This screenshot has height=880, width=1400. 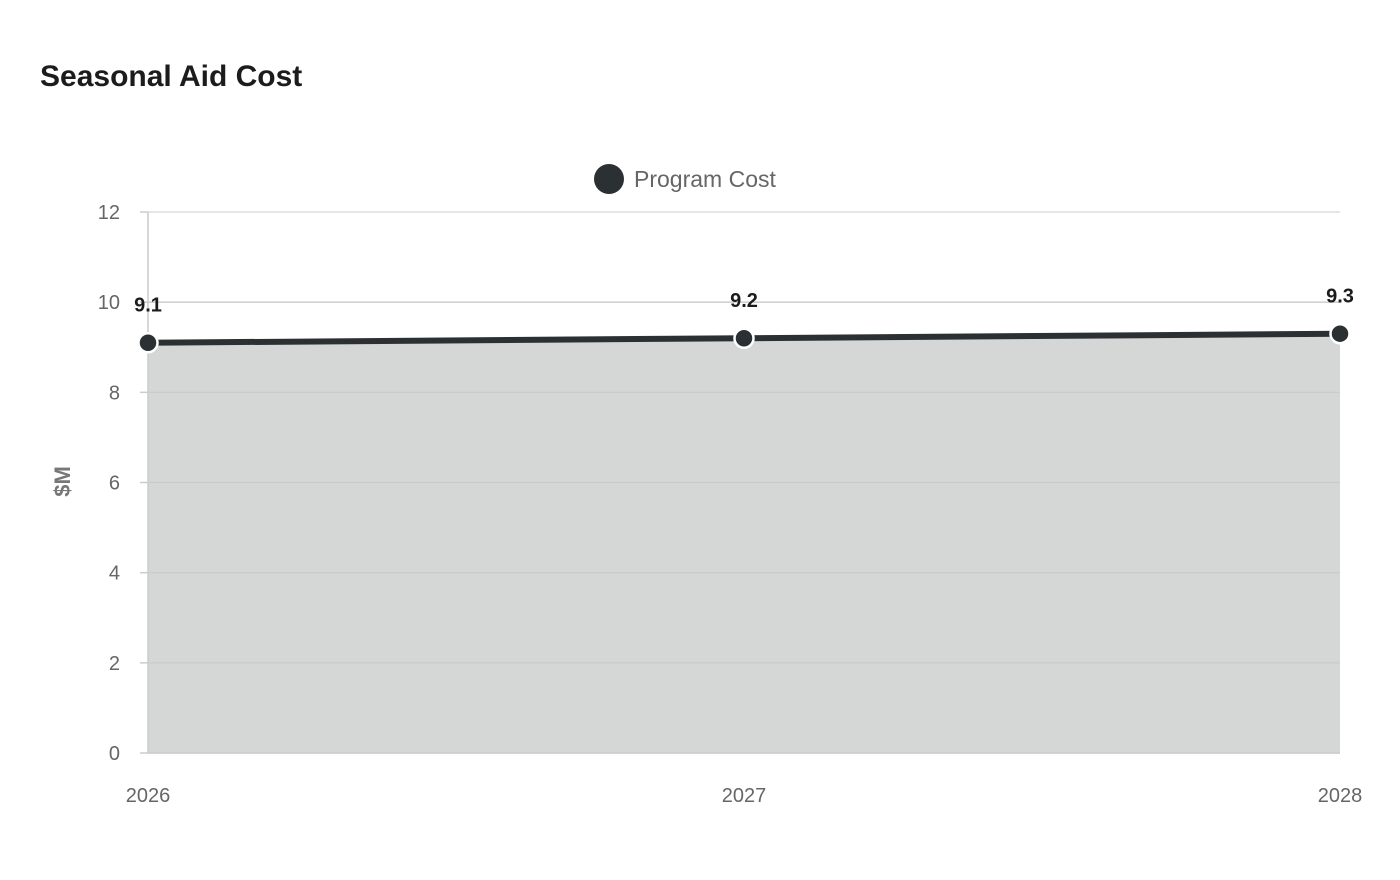 What do you see at coordinates (1340, 297) in the screenshot?
I see `data-label-2028: 9.3` at bounding box center [1340, 297].